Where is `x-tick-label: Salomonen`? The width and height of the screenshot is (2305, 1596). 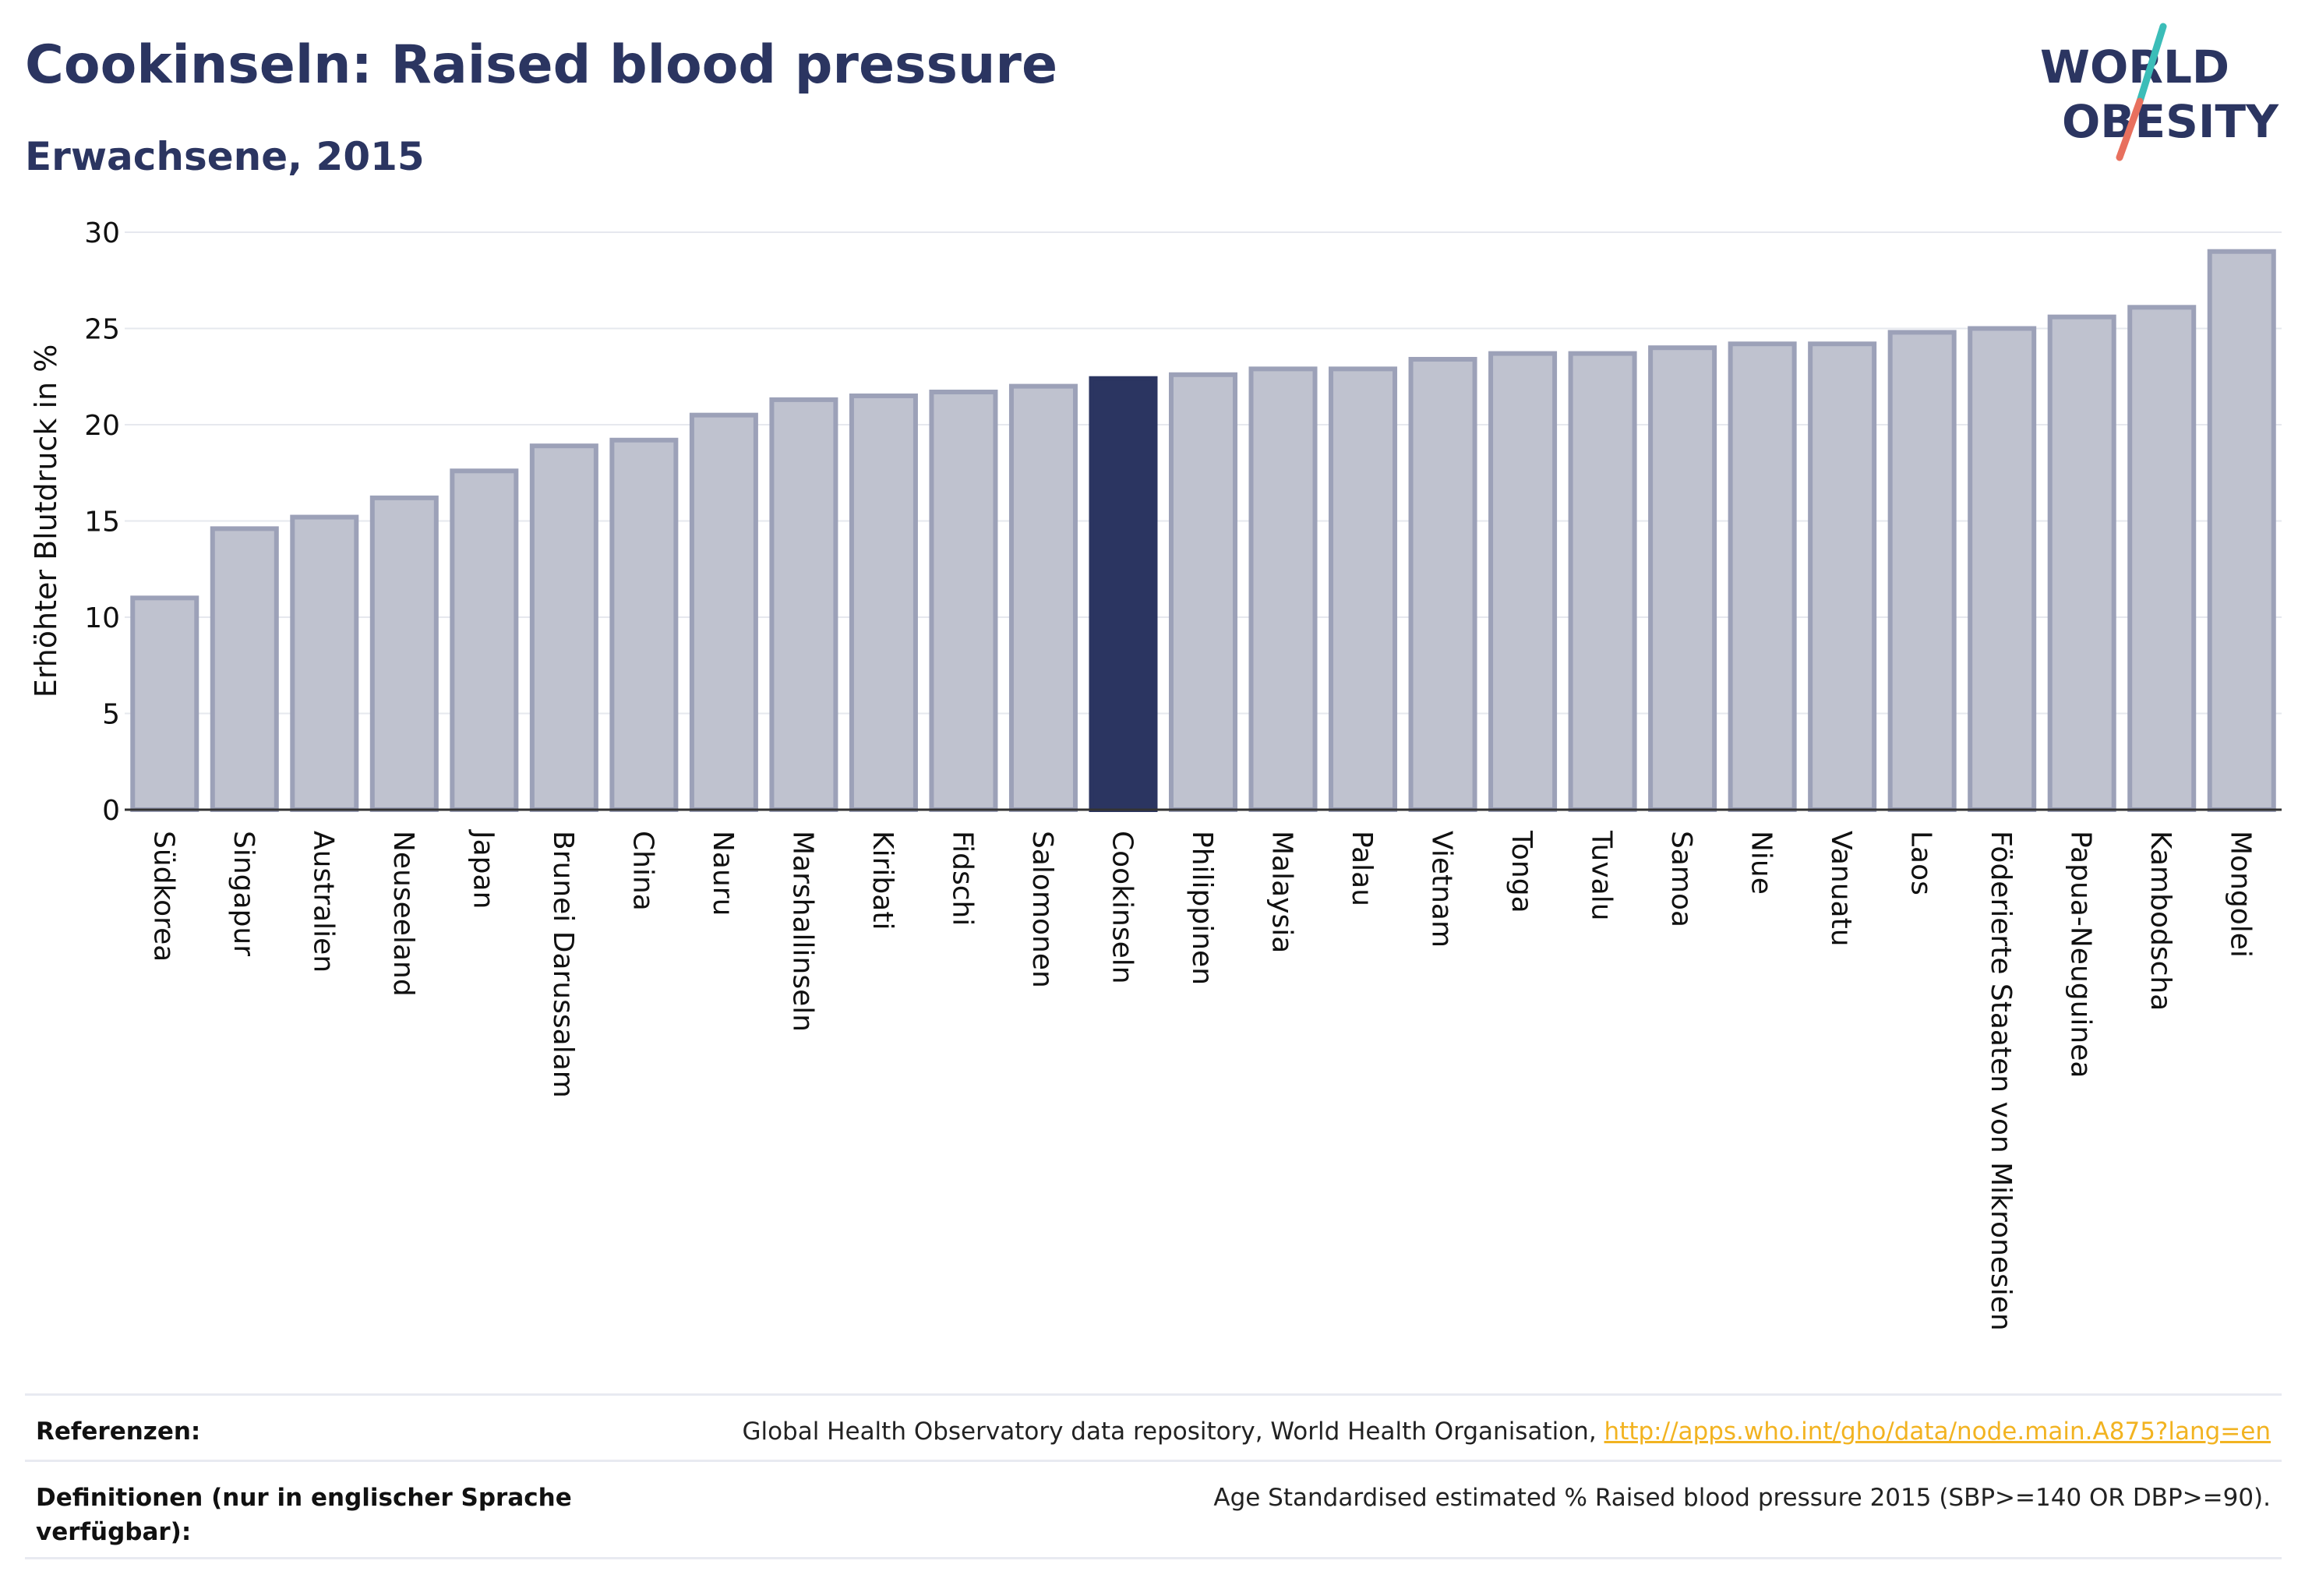
x-tick-label: Salomonen is located at coordinates (1042, 909).